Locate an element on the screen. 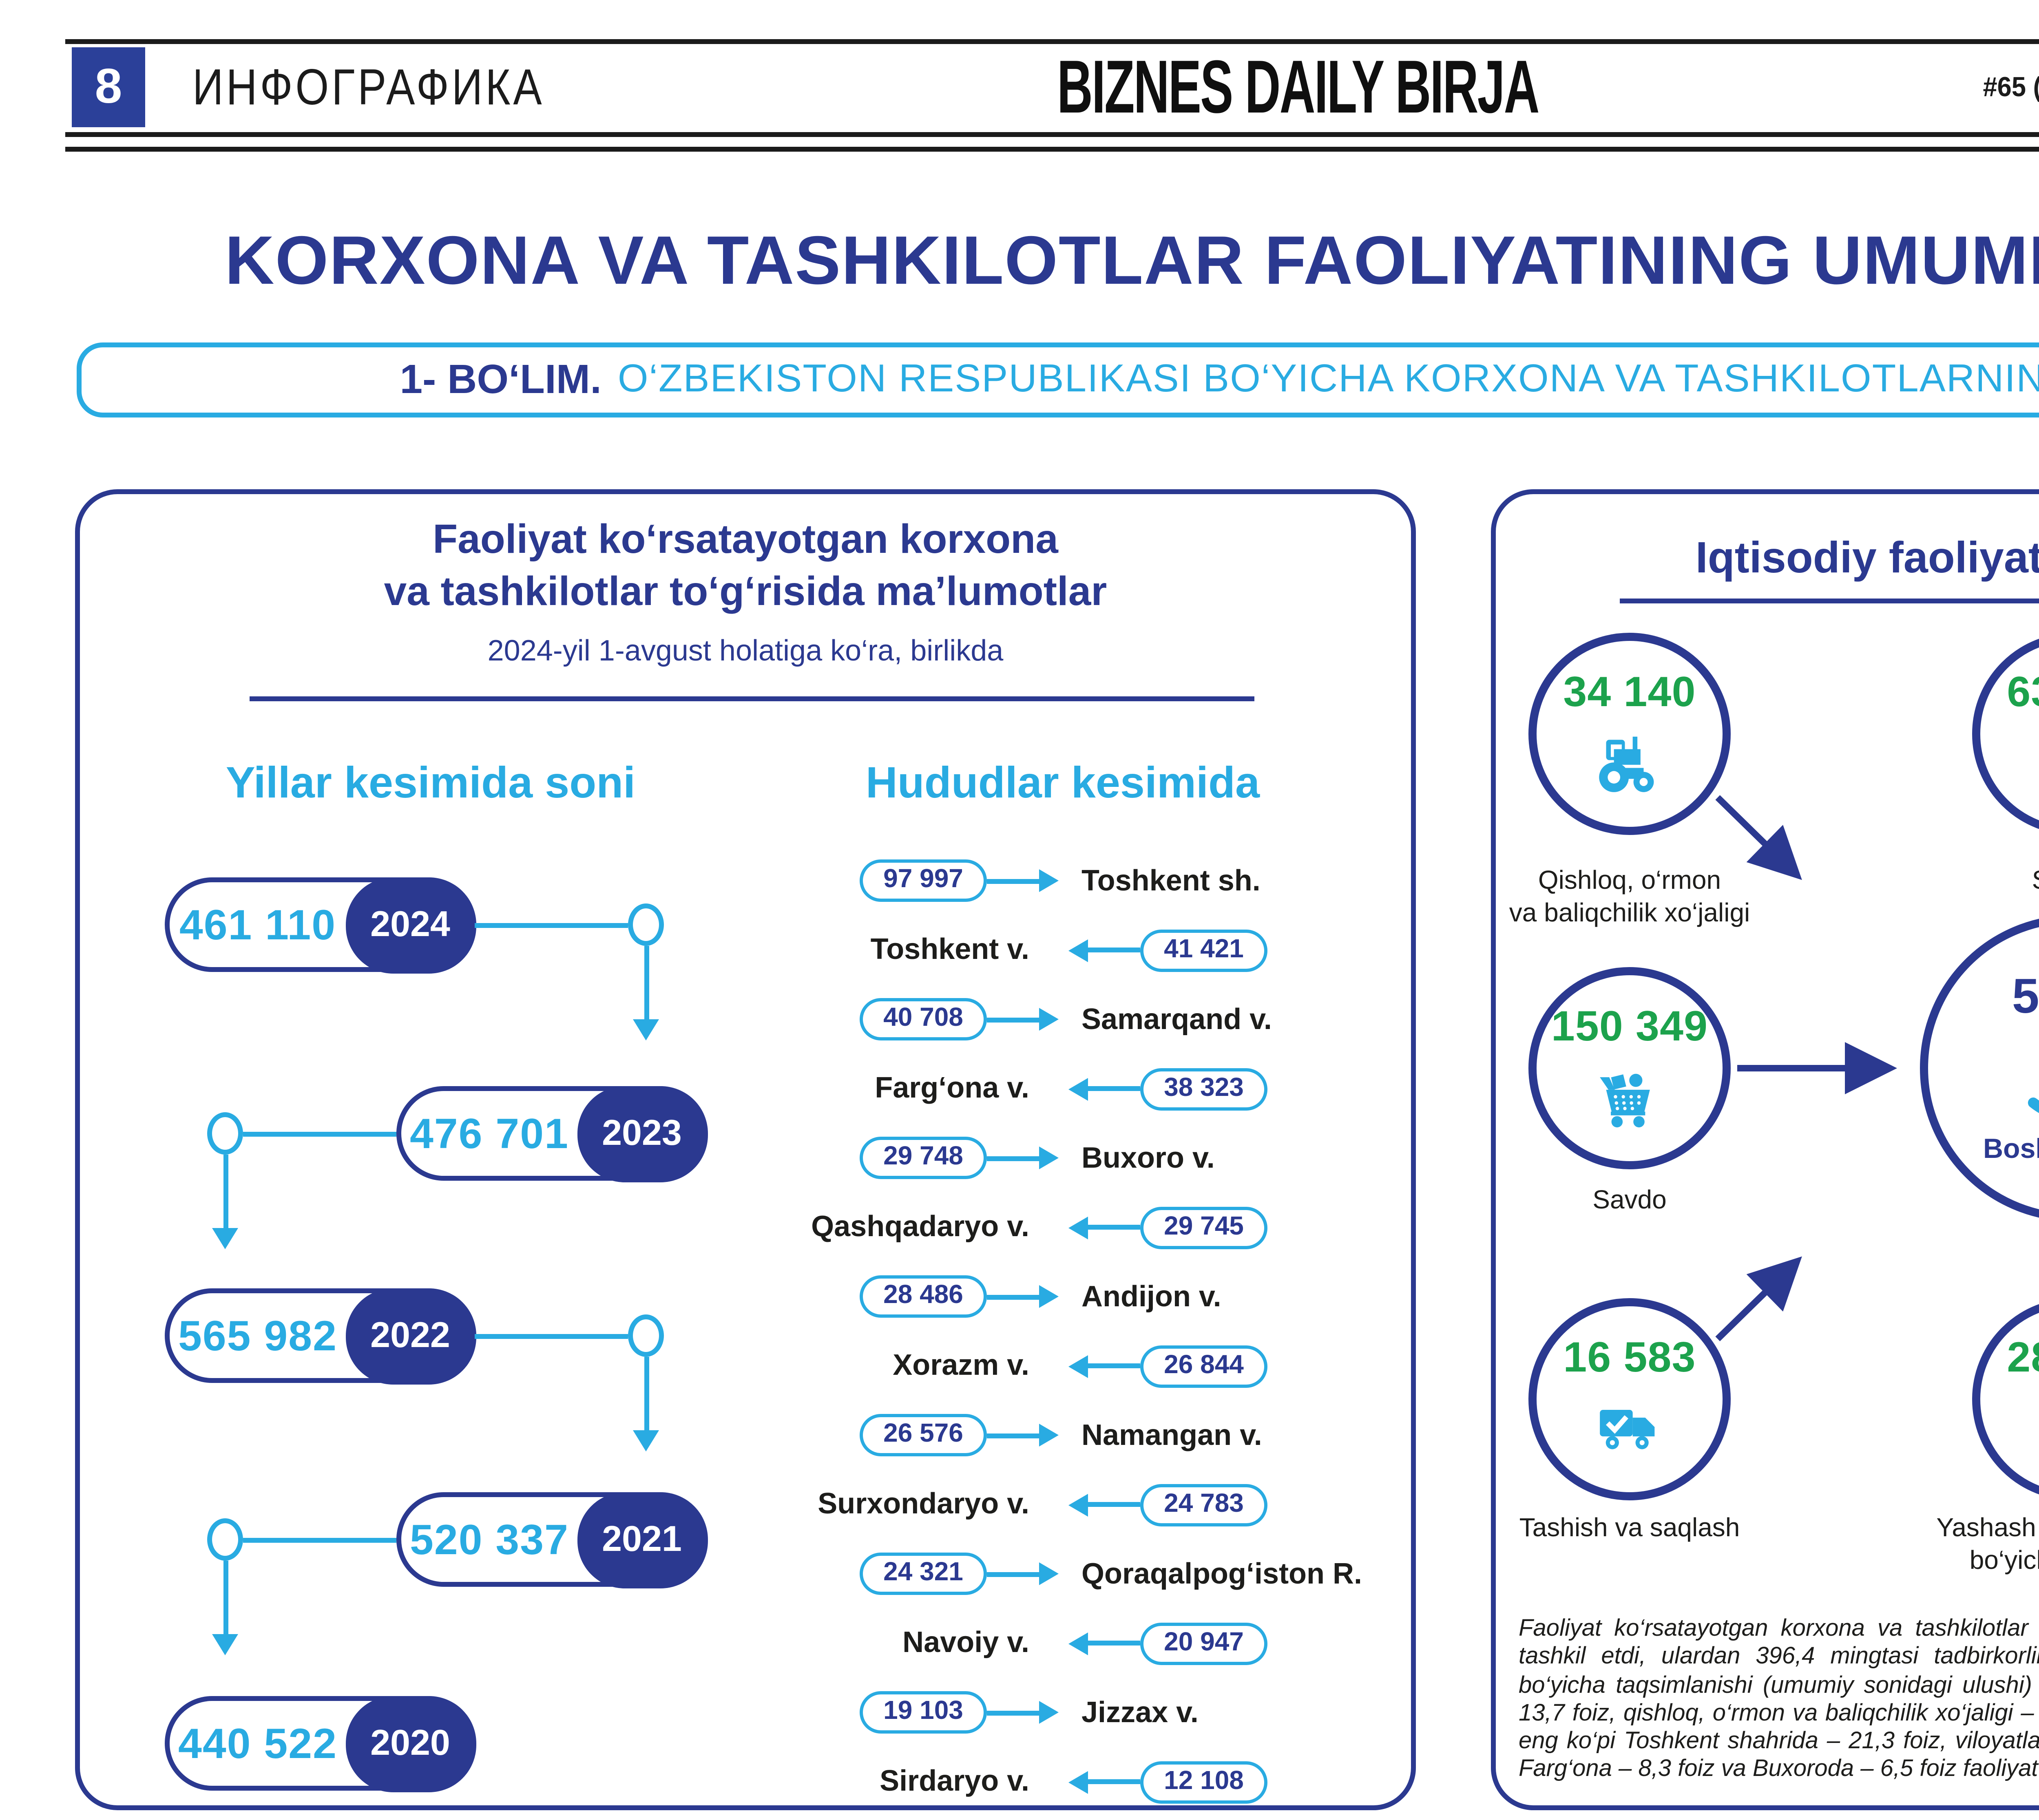 The image size is (2039, 1820). region-name: Andijon v. is located at coordinates (1151, 1296).